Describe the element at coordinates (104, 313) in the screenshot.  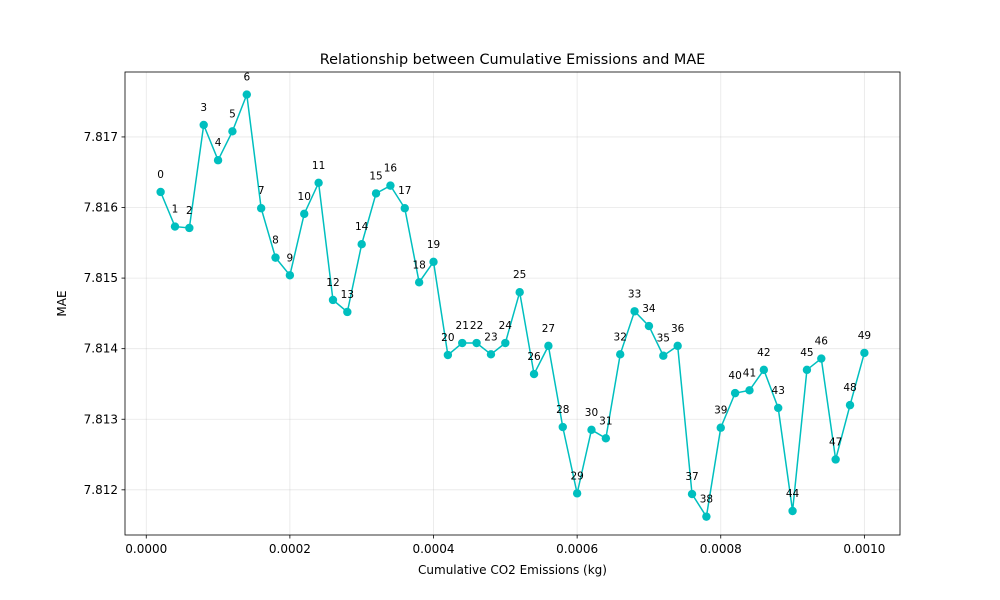
I see `y-axis-ticks: 7.812 7.813 7.814 7.815 7.816 7.817` at that location.